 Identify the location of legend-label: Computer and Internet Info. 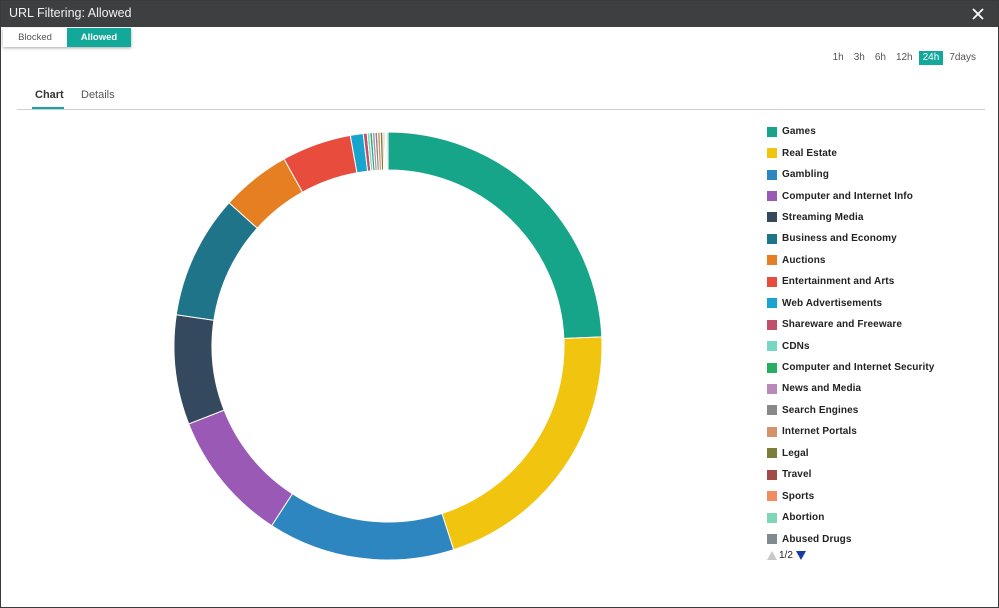
(847, 196).